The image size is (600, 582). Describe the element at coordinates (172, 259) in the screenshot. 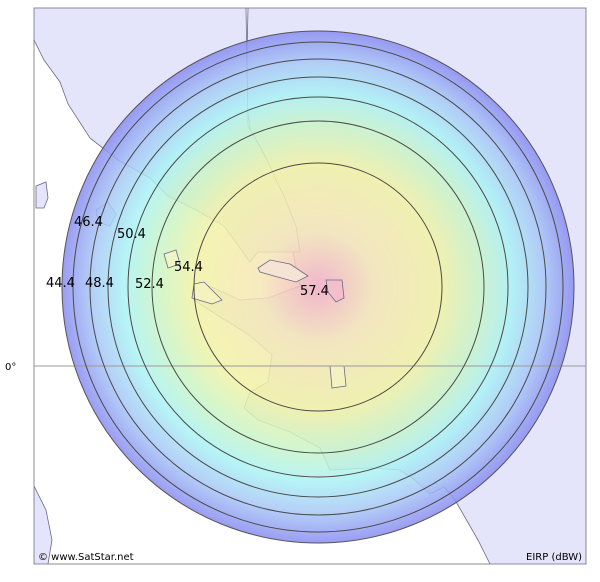

I see `island-d` at that location.